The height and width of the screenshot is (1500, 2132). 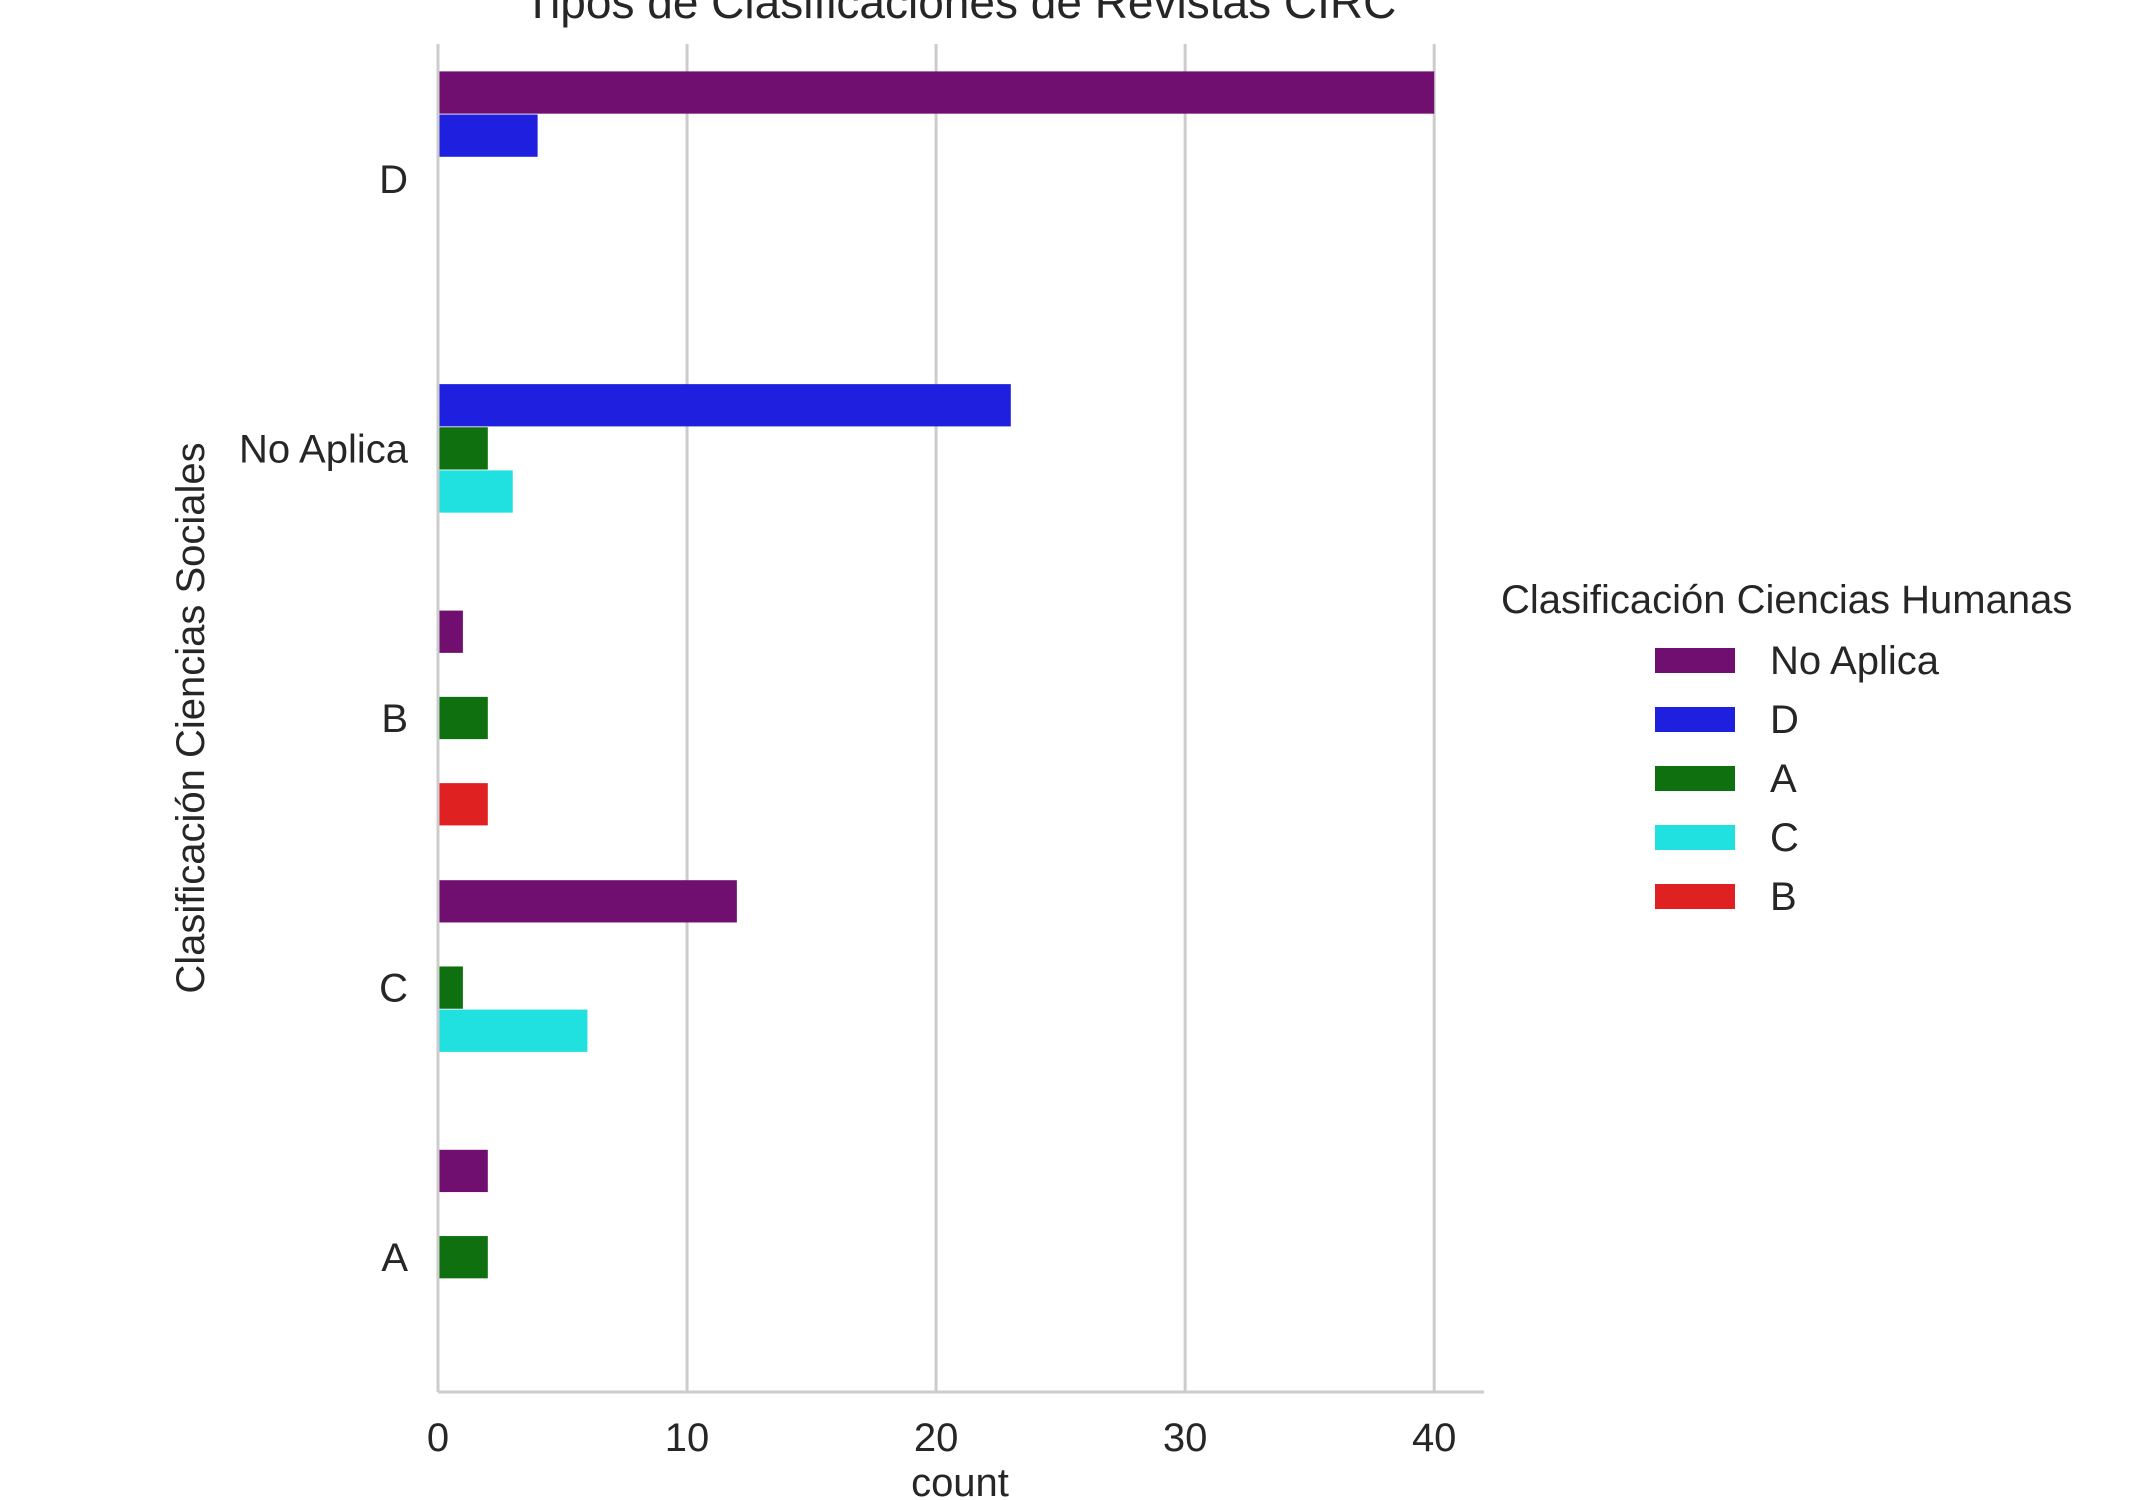 I want to click on x-tick-label: 40, so click(x=1434, y=1438).